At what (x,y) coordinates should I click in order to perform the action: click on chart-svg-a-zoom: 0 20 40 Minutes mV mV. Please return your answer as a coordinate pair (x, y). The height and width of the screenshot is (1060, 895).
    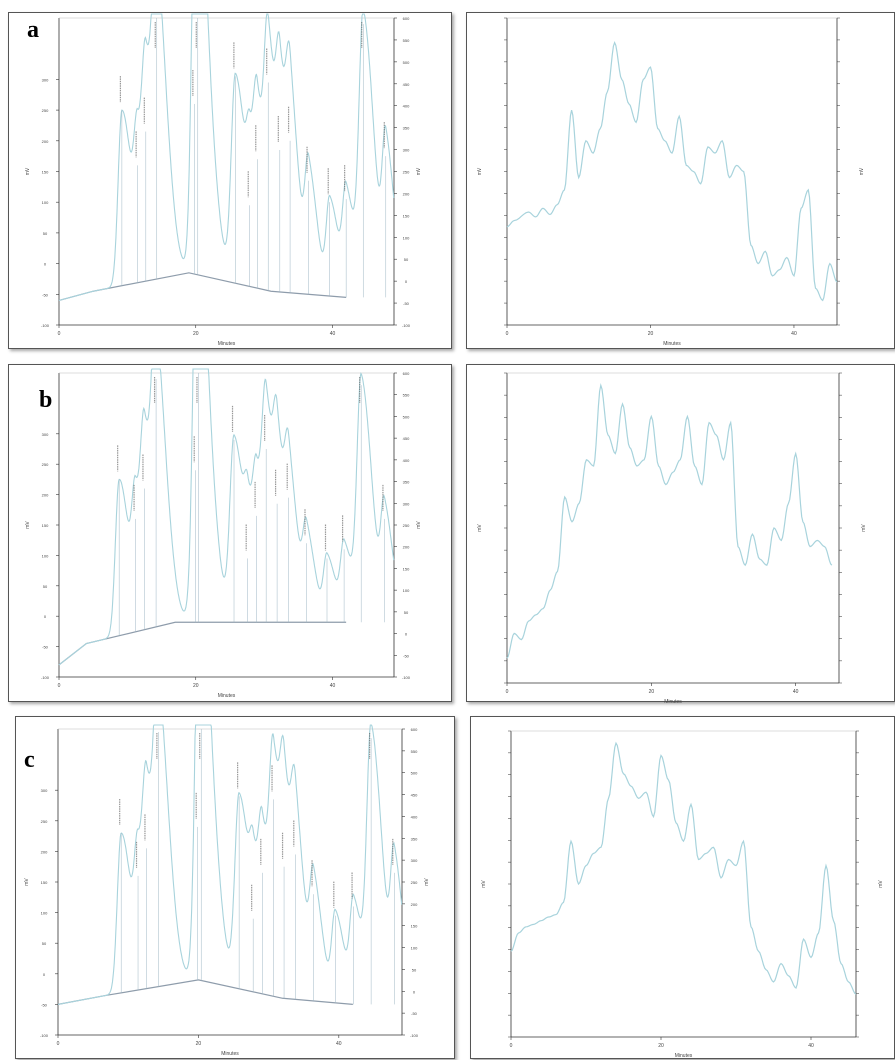
    Looking at the image, I should click on (671, 182).